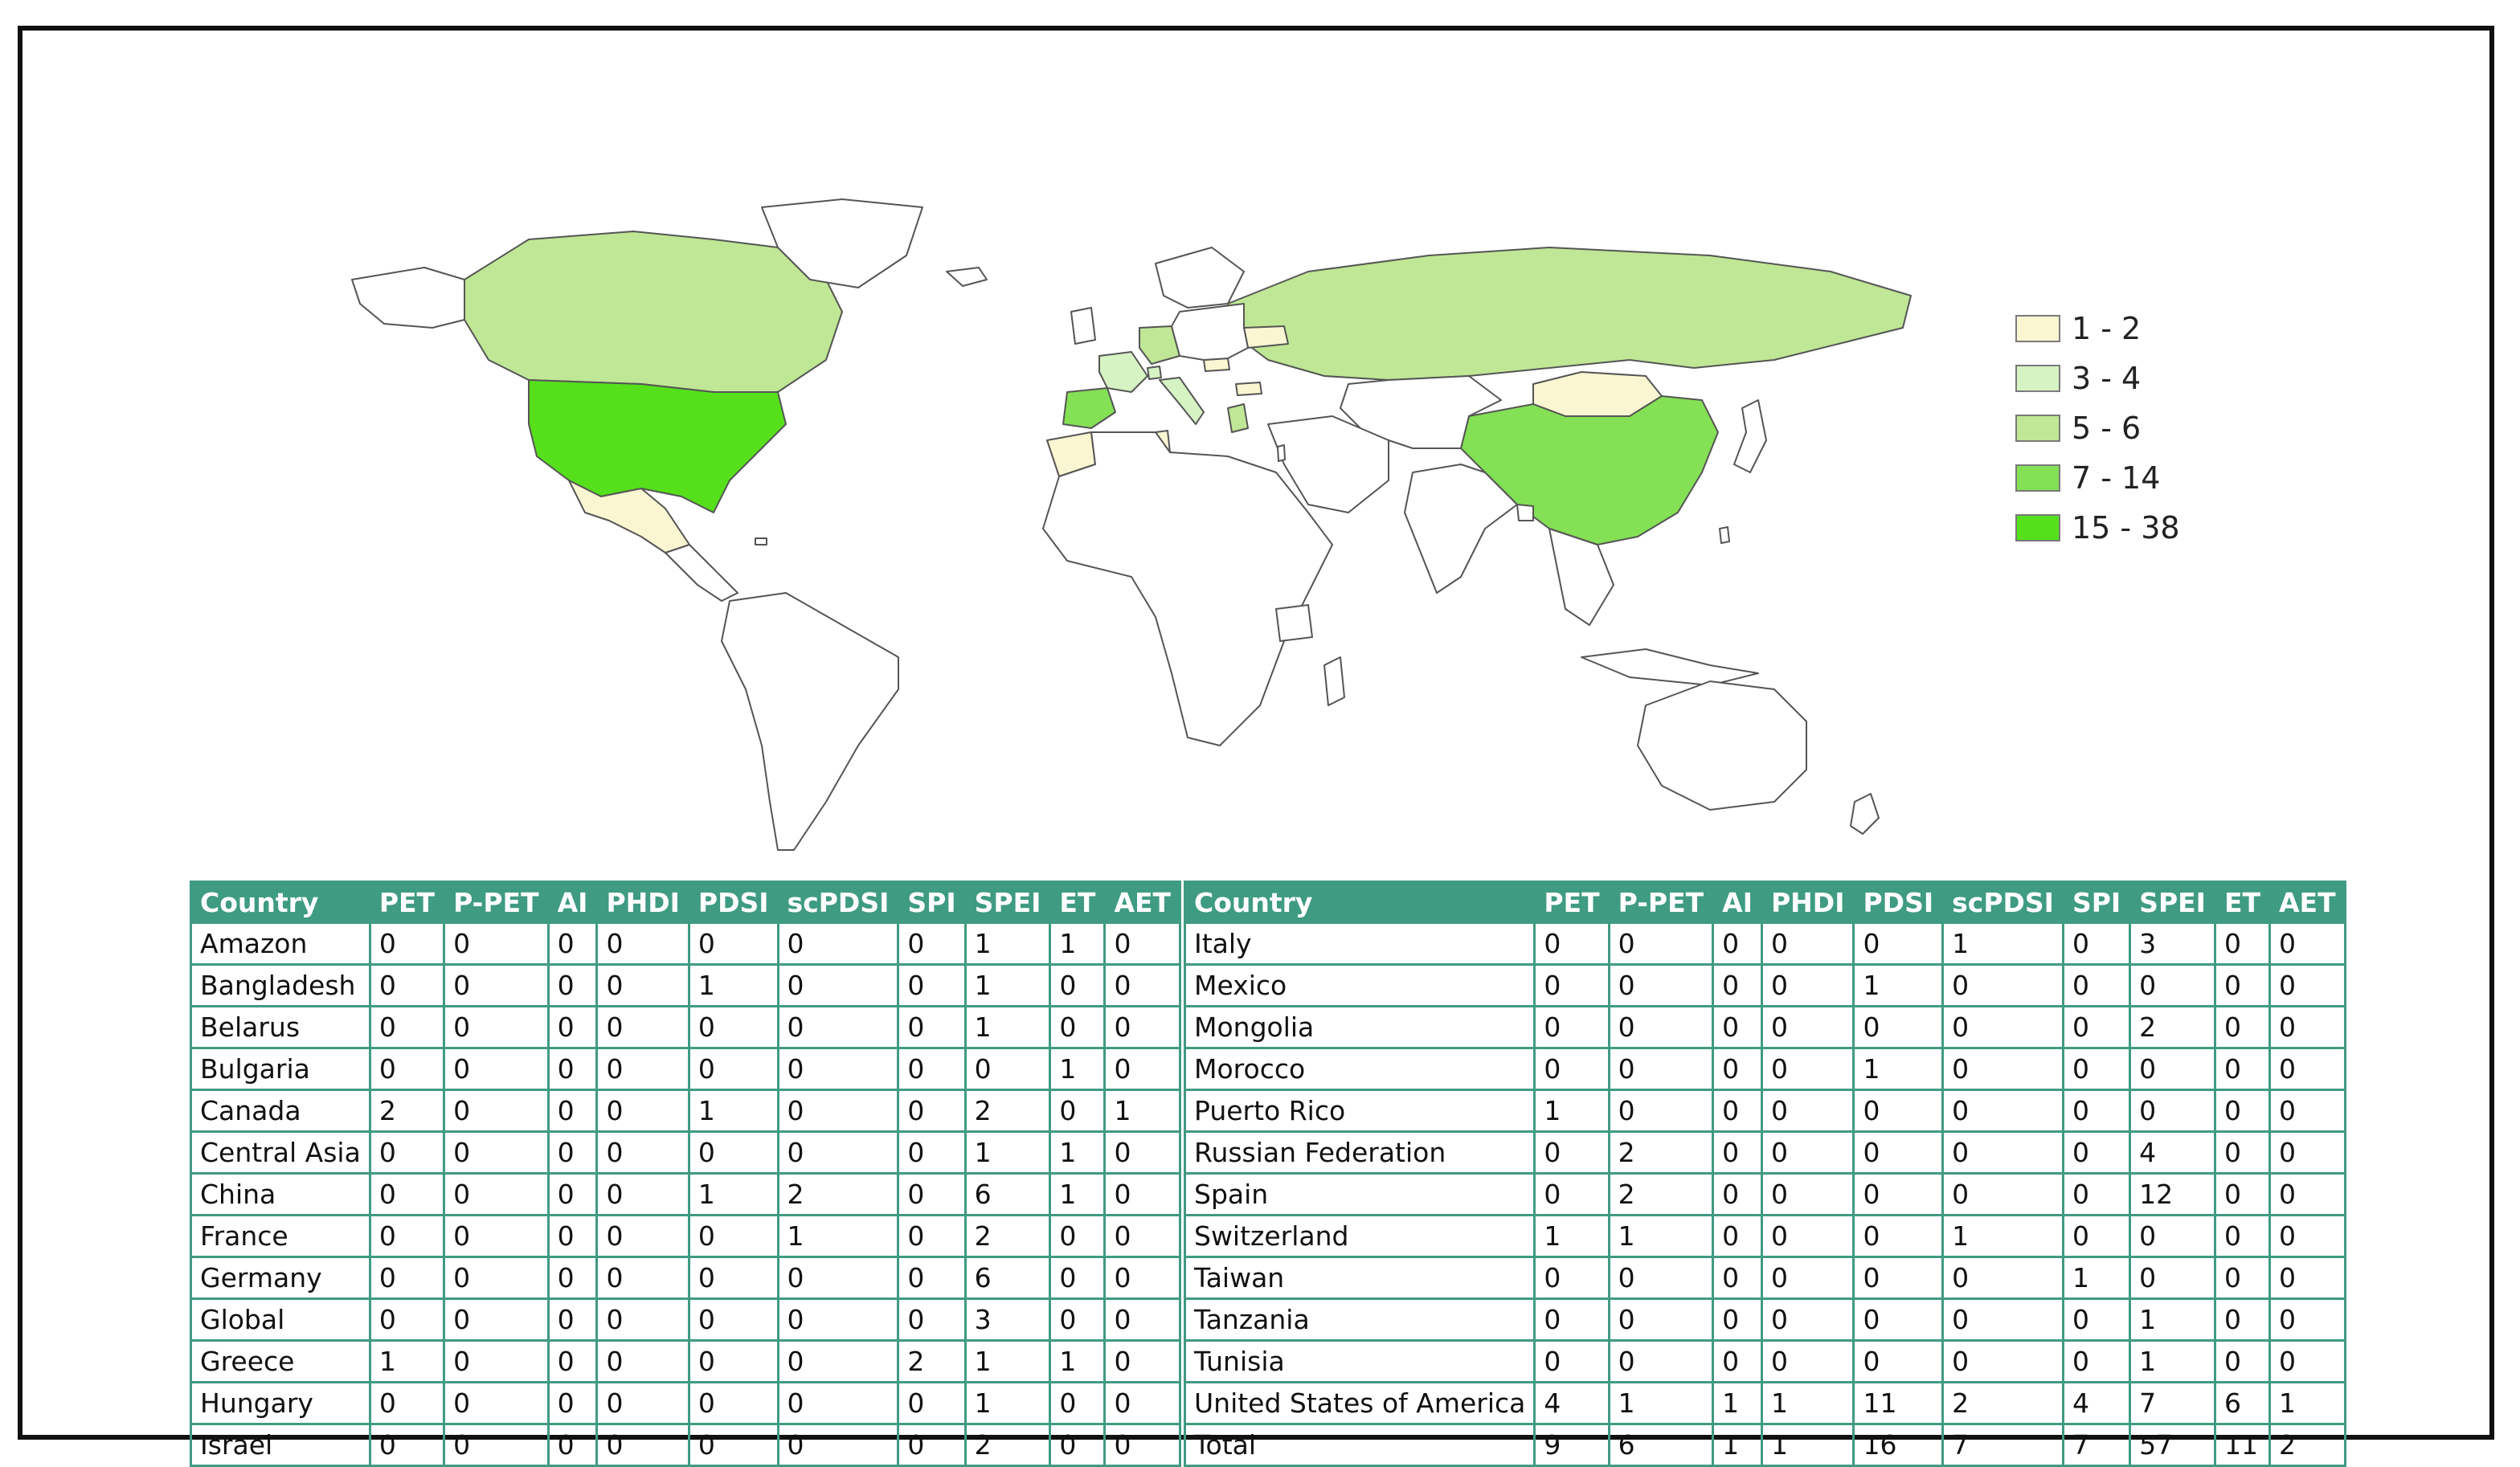 The width and height of the screenshot is (2520, 1467). Describe the element at coordinates (1360, 1069) in the screenshot. I see `country-cell: Morocco` at that location.